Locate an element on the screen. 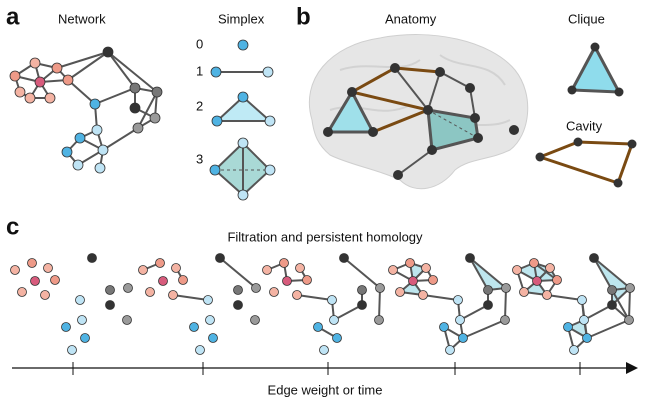  anatomy-title: Anatomy is located at coordinates (411, 18).